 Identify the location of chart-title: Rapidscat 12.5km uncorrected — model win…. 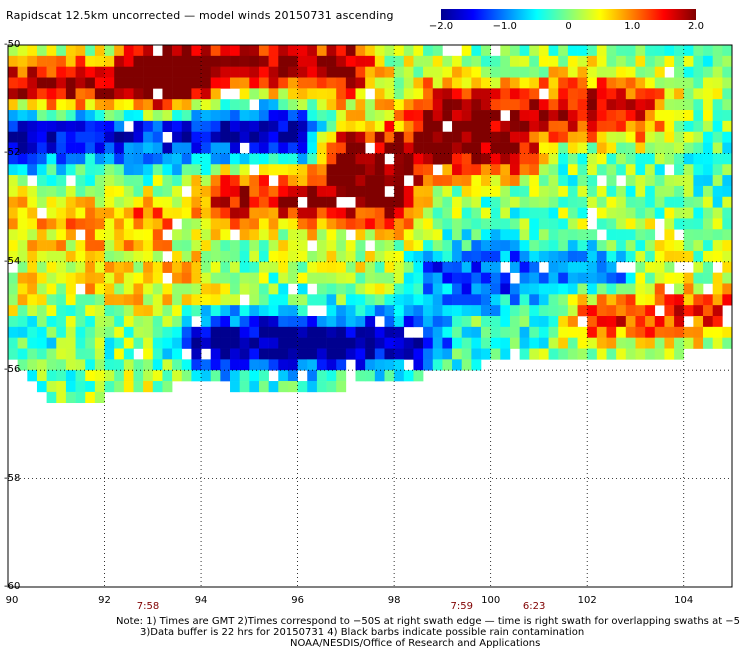
(200, 15).